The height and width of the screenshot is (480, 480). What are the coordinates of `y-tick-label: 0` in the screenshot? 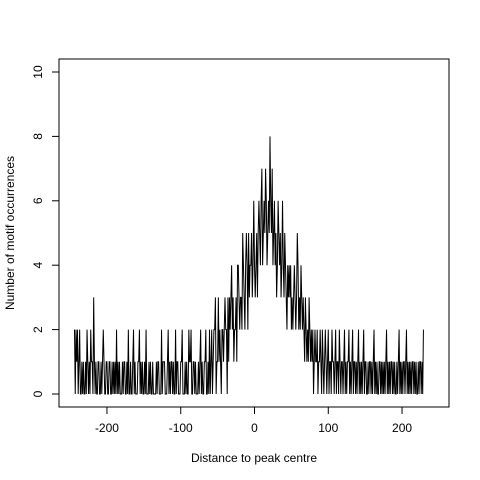 It's located at (38, 393).